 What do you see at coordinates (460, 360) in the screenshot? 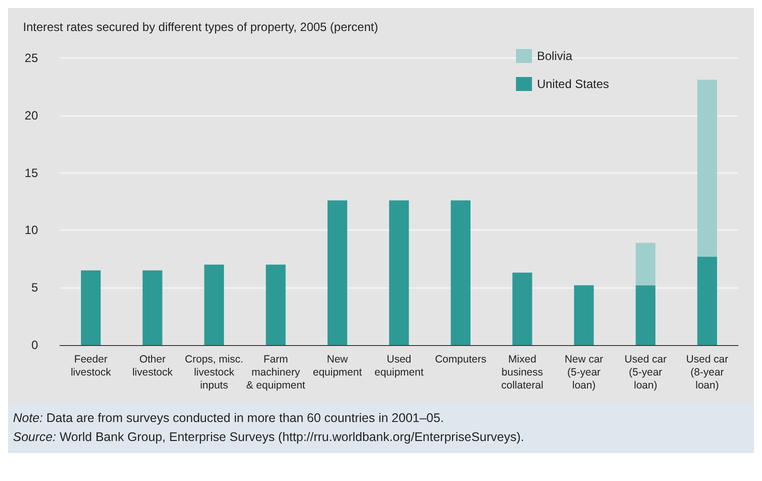
I see `x-tick-label: Computers` at bounding box center [460, 360].